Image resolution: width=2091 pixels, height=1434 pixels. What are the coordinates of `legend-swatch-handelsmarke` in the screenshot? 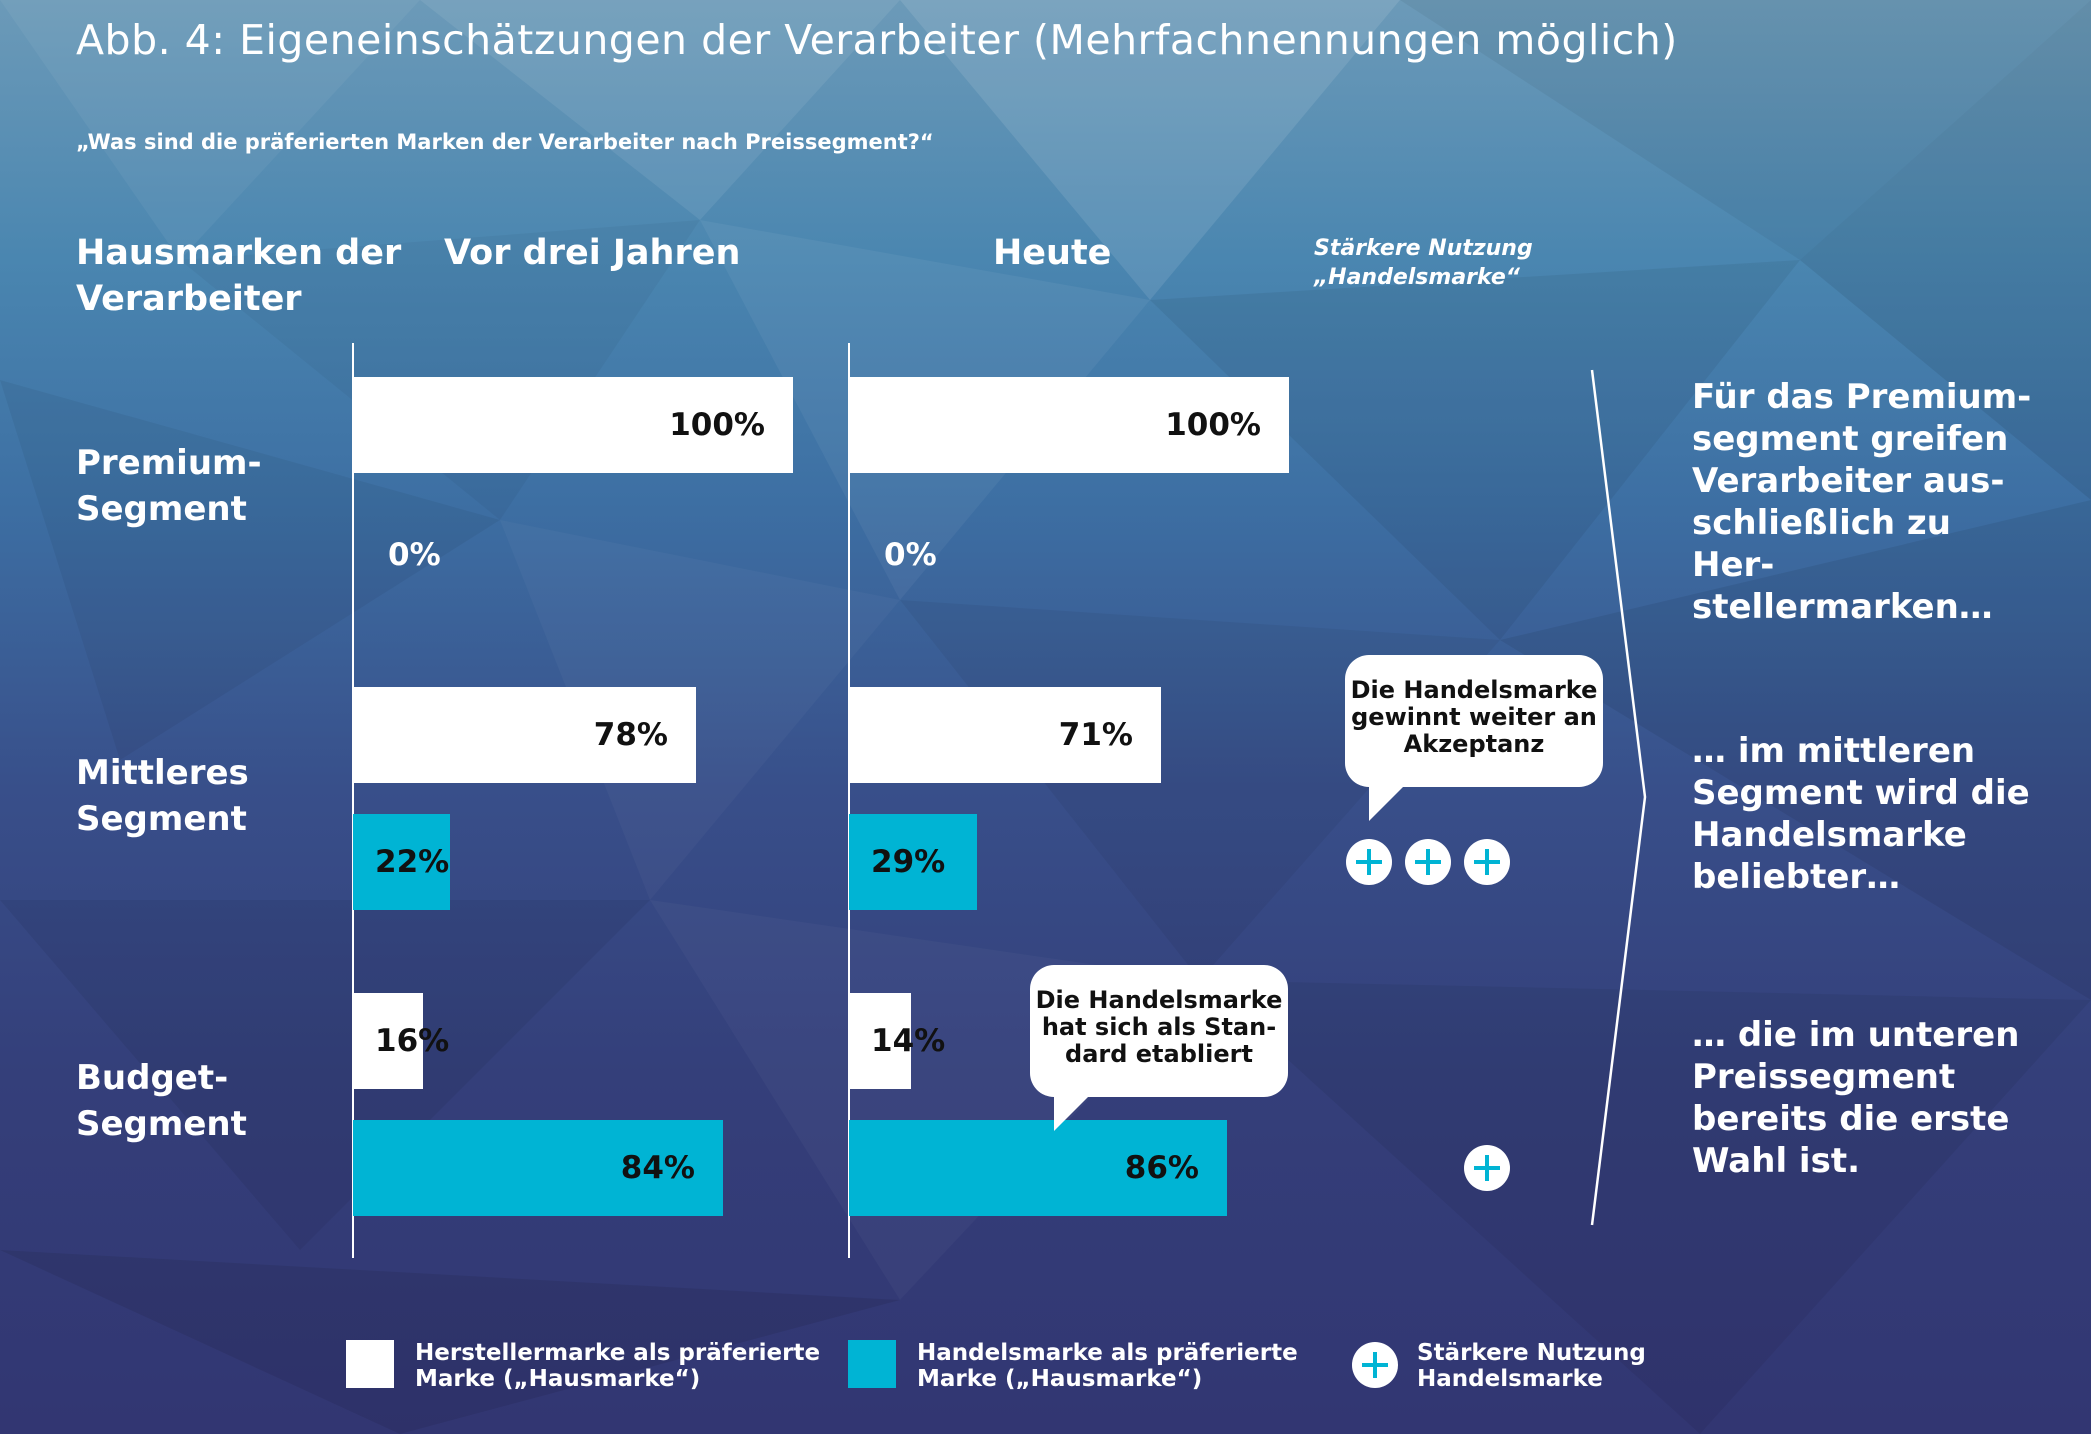 It's located at (872, 1364).